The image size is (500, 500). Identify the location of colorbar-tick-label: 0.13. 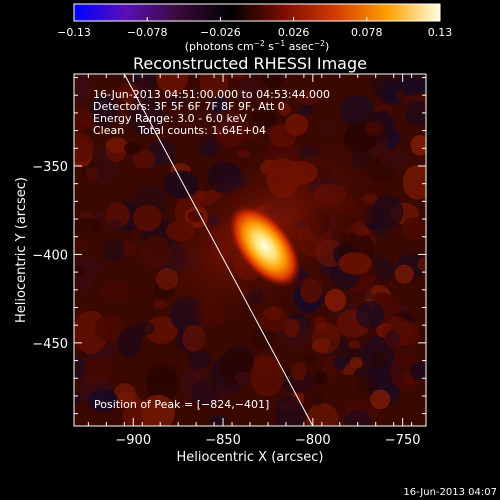
(440, 32).